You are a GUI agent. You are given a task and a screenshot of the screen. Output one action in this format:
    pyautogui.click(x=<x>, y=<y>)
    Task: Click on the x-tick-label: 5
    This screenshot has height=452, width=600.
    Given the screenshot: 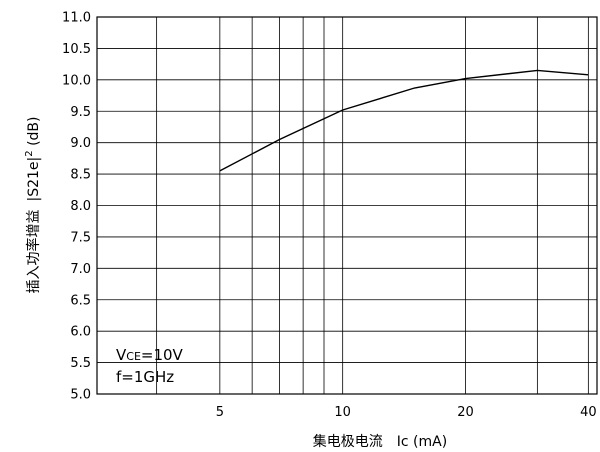 What is the action you would take?
    pyautogui.click(x=220, y=412)
    